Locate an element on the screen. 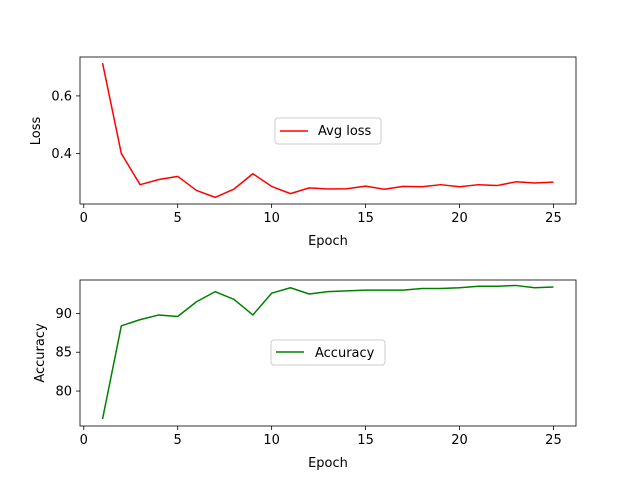 Image resolution: width=640 pixels, height=483 pixels. accuracy-y-axis-label: Accuracy is located at coordinates (40, 353).